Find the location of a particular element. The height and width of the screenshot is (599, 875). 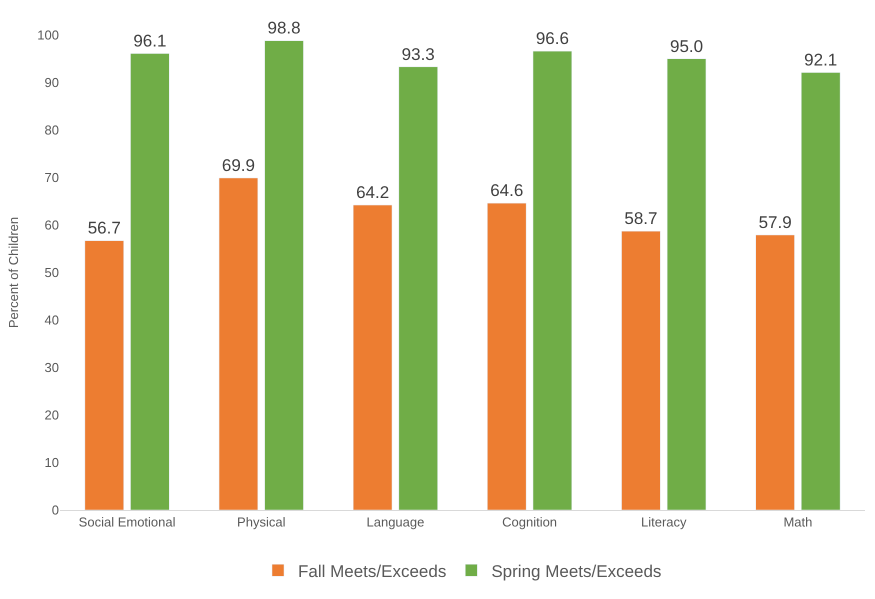

y-tick-label: 40 is located at coordinates (51, 320).